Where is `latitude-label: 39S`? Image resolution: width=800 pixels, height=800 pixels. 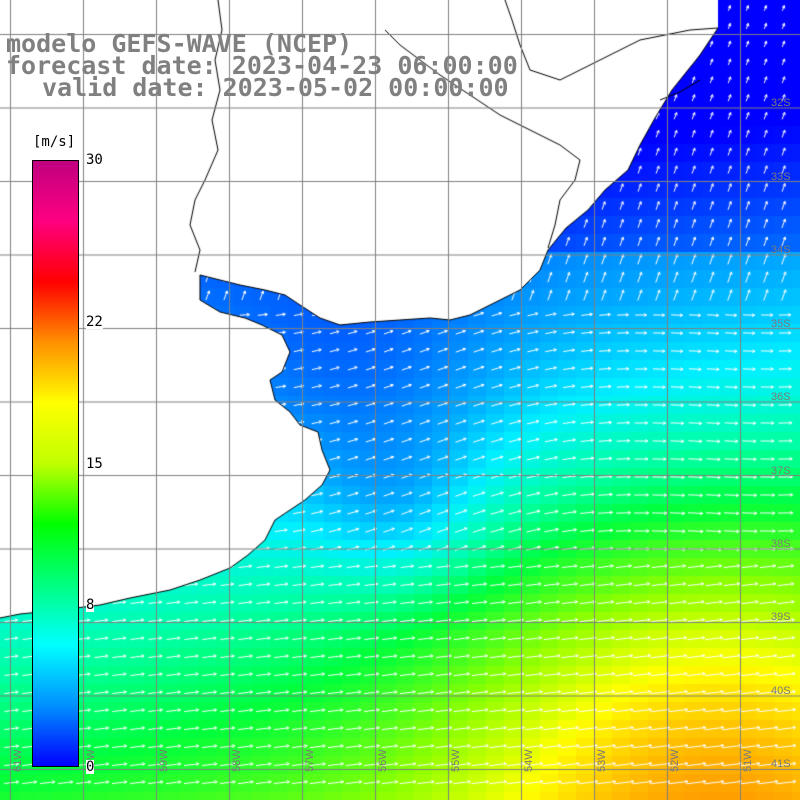 latitude-label: 39S is located at coordinates (781, 617).